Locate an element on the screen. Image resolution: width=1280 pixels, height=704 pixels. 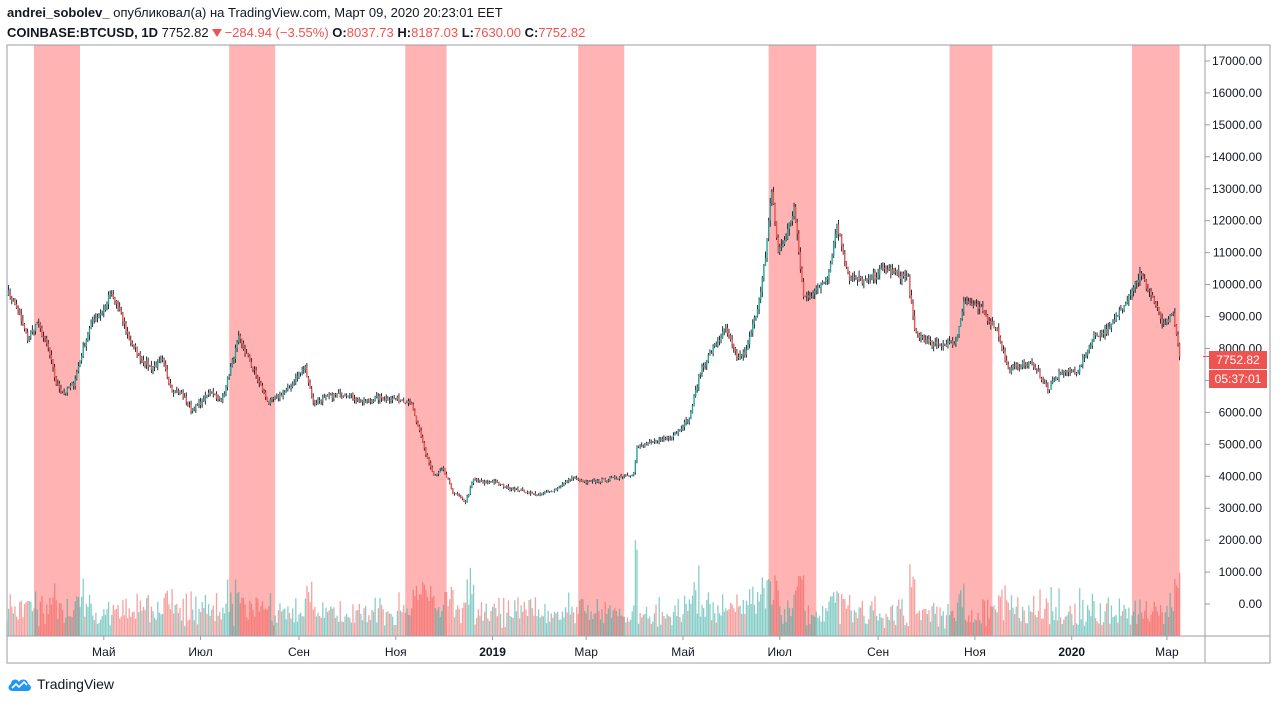
y-tick-label: 14000.00 is located at coordinates (1237, 157).